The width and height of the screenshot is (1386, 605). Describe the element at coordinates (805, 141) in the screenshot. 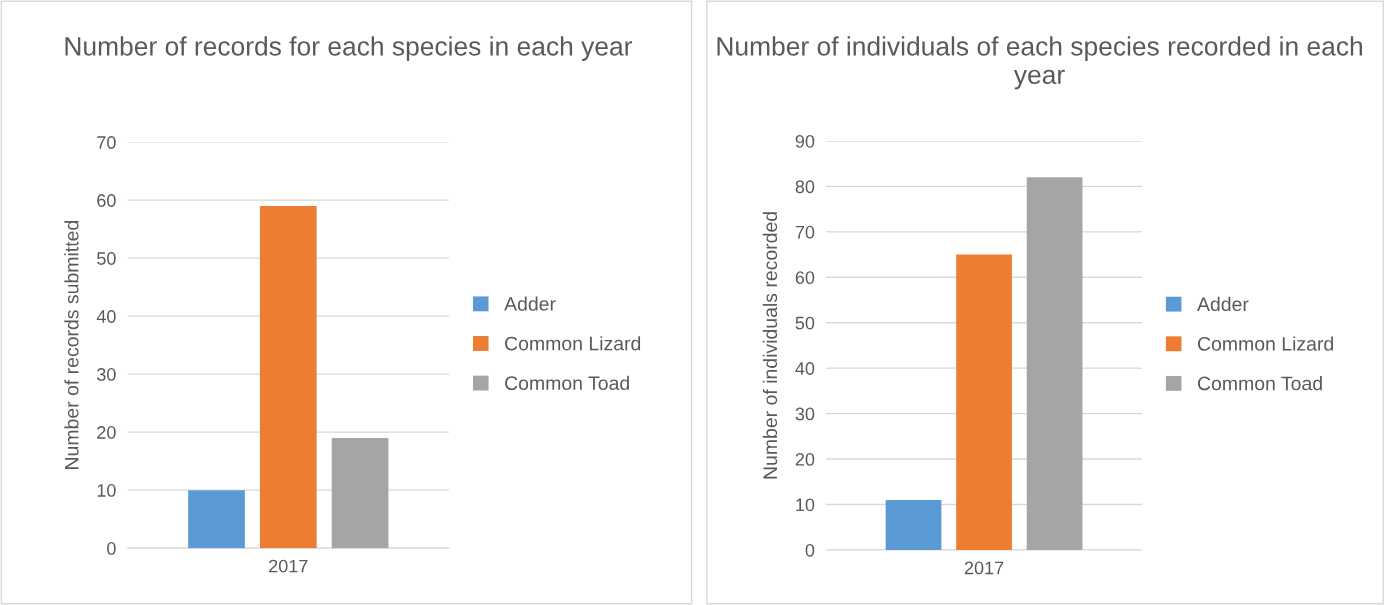

I see `y-tick-label: 90` at that location.